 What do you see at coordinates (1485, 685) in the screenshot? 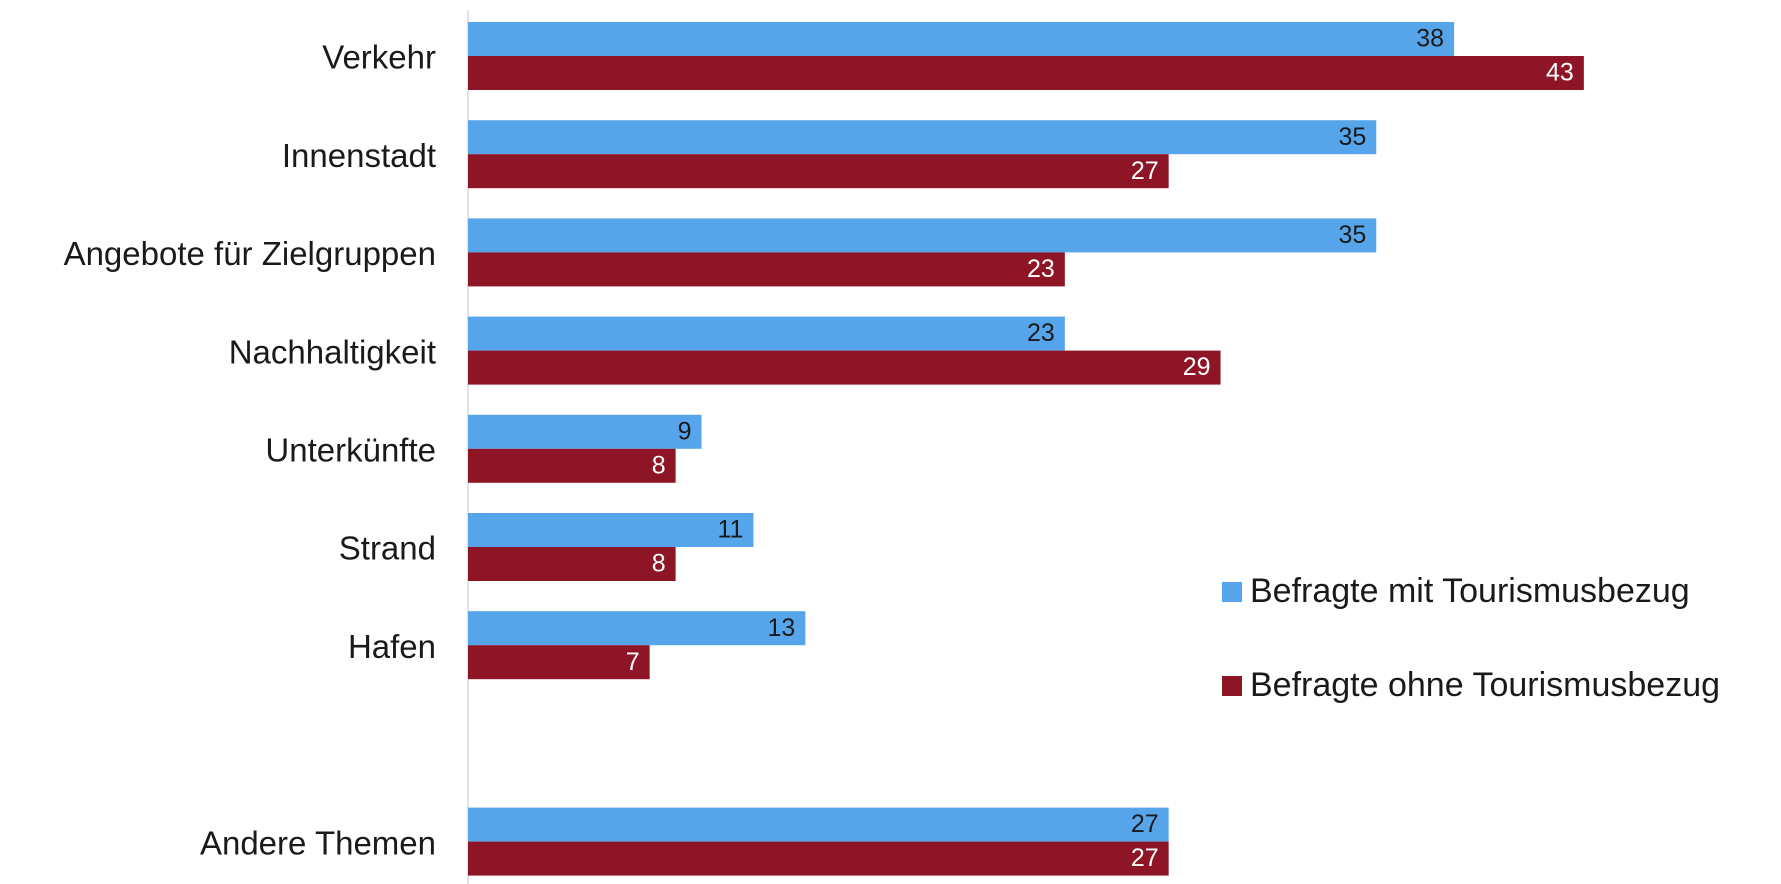
I see `legend-label: Befragte ohne Tourismusbezug` at bounding box center [1485, 685].